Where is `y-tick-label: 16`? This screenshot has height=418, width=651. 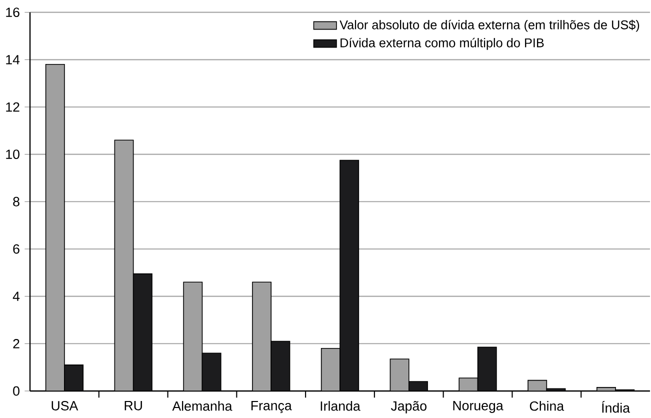 y-tick-label: 16 is located at coordinates (13, 13).